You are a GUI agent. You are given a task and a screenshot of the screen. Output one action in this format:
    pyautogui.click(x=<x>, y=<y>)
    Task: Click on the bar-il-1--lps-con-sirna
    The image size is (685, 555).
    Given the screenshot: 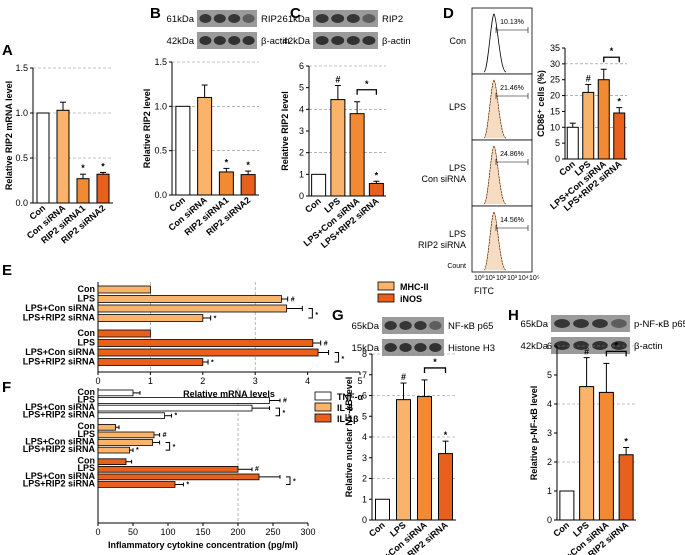 What is the action you would take?
    pyautogui.click(x=178, y=477)
    